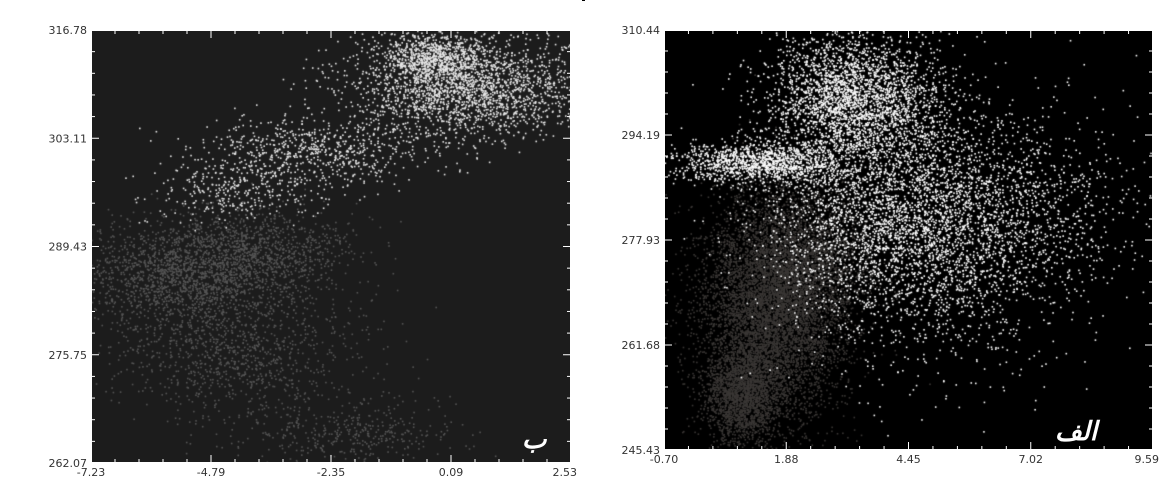 The width and height of the screenshot is (1161, 504). What do you see at coordinates (1031, 459) in the screenshot?
I see `x-tick-label: 7.02` at bounding box center [1031, 459].